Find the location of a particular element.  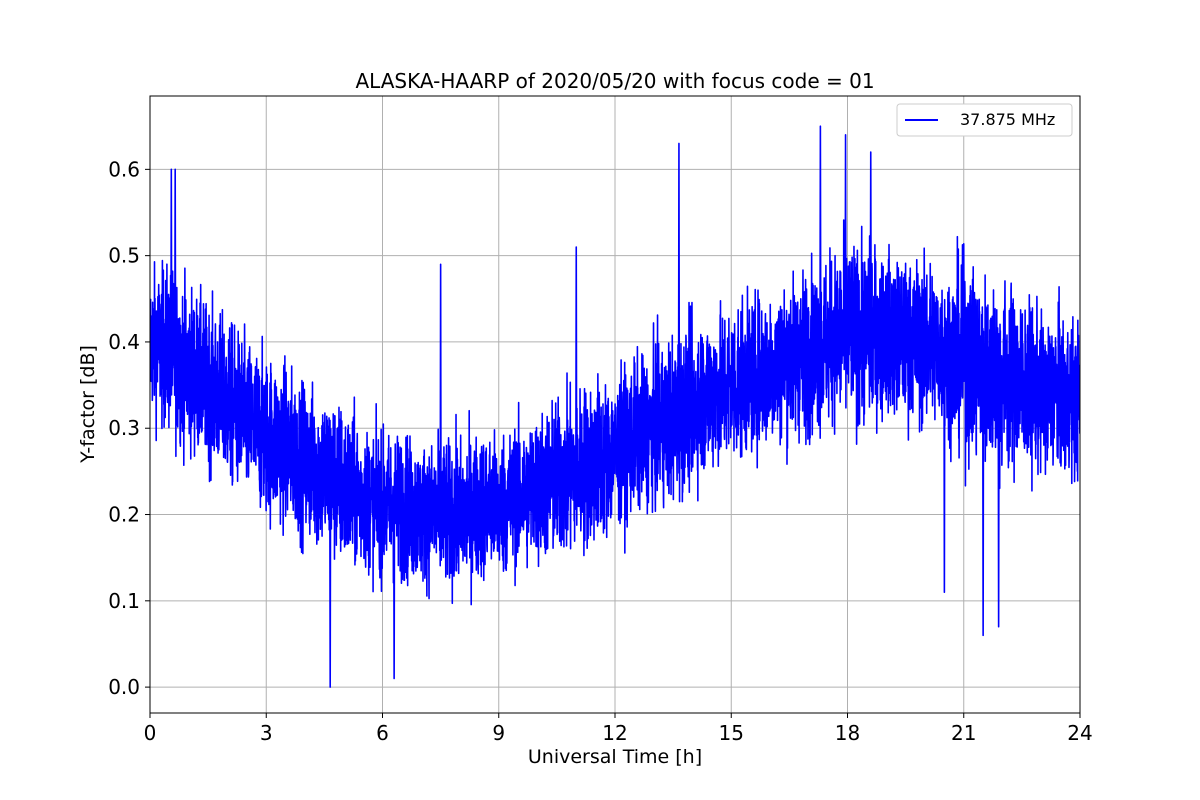

x-axis: 0 3 6 9 12 15 18 21 24 is located at coordinates (618, 729).